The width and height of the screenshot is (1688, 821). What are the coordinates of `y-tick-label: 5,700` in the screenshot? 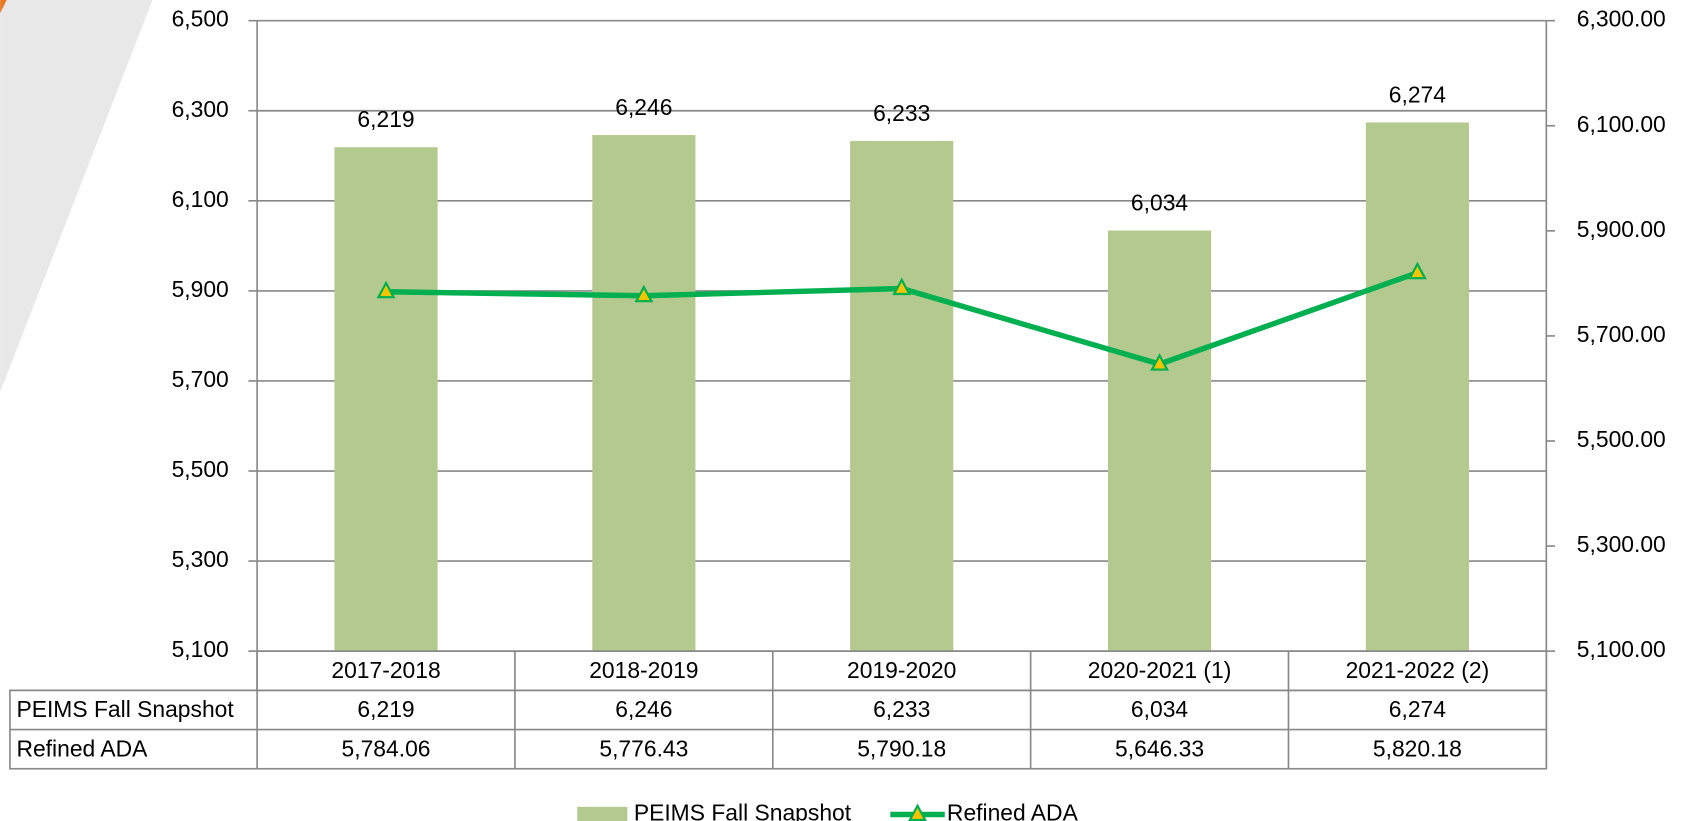 It's located at (200, 379).